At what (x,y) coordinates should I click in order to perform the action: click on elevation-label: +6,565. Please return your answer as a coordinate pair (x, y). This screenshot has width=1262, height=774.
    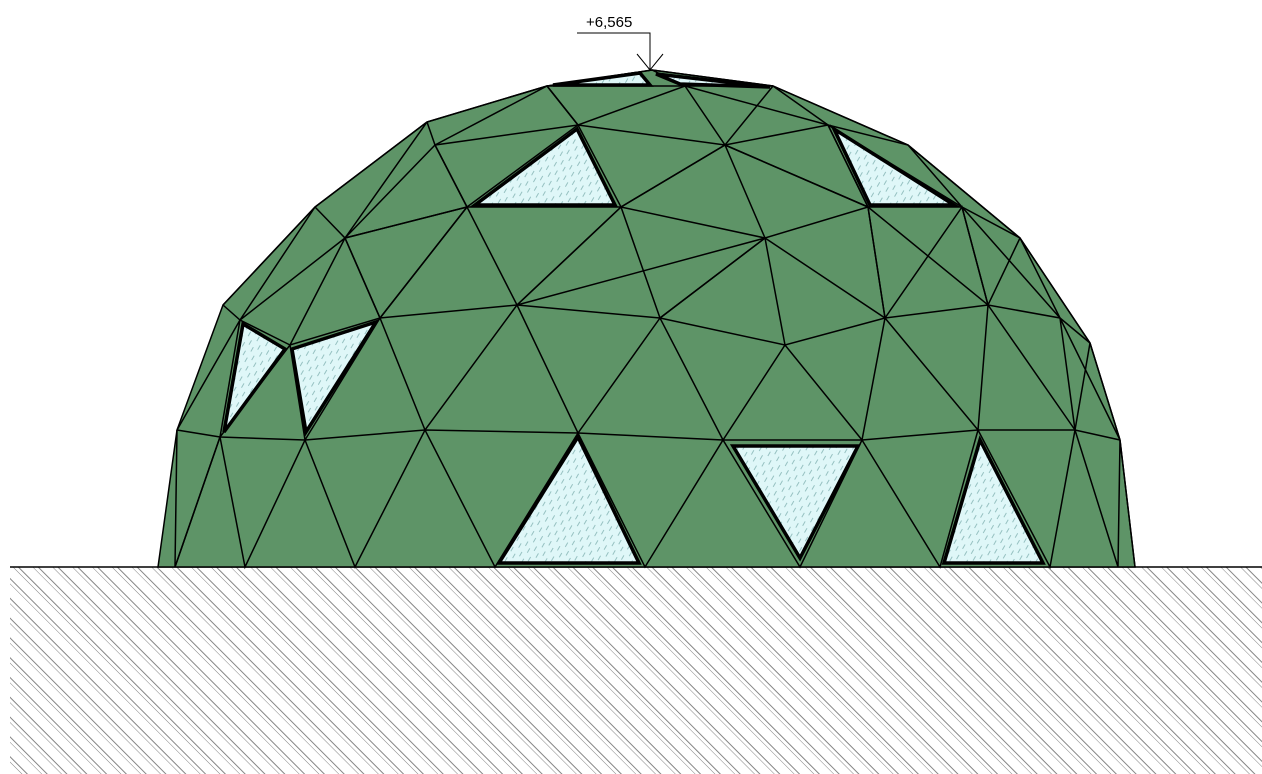
    Looking at the image, I should click on (609, 22).